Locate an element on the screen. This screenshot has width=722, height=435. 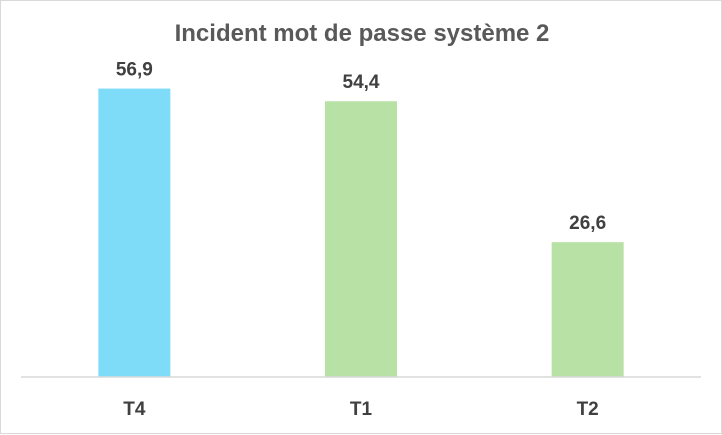
x-tick-labels-group: T4 T1 T2 is located at coordinates (361, 409).